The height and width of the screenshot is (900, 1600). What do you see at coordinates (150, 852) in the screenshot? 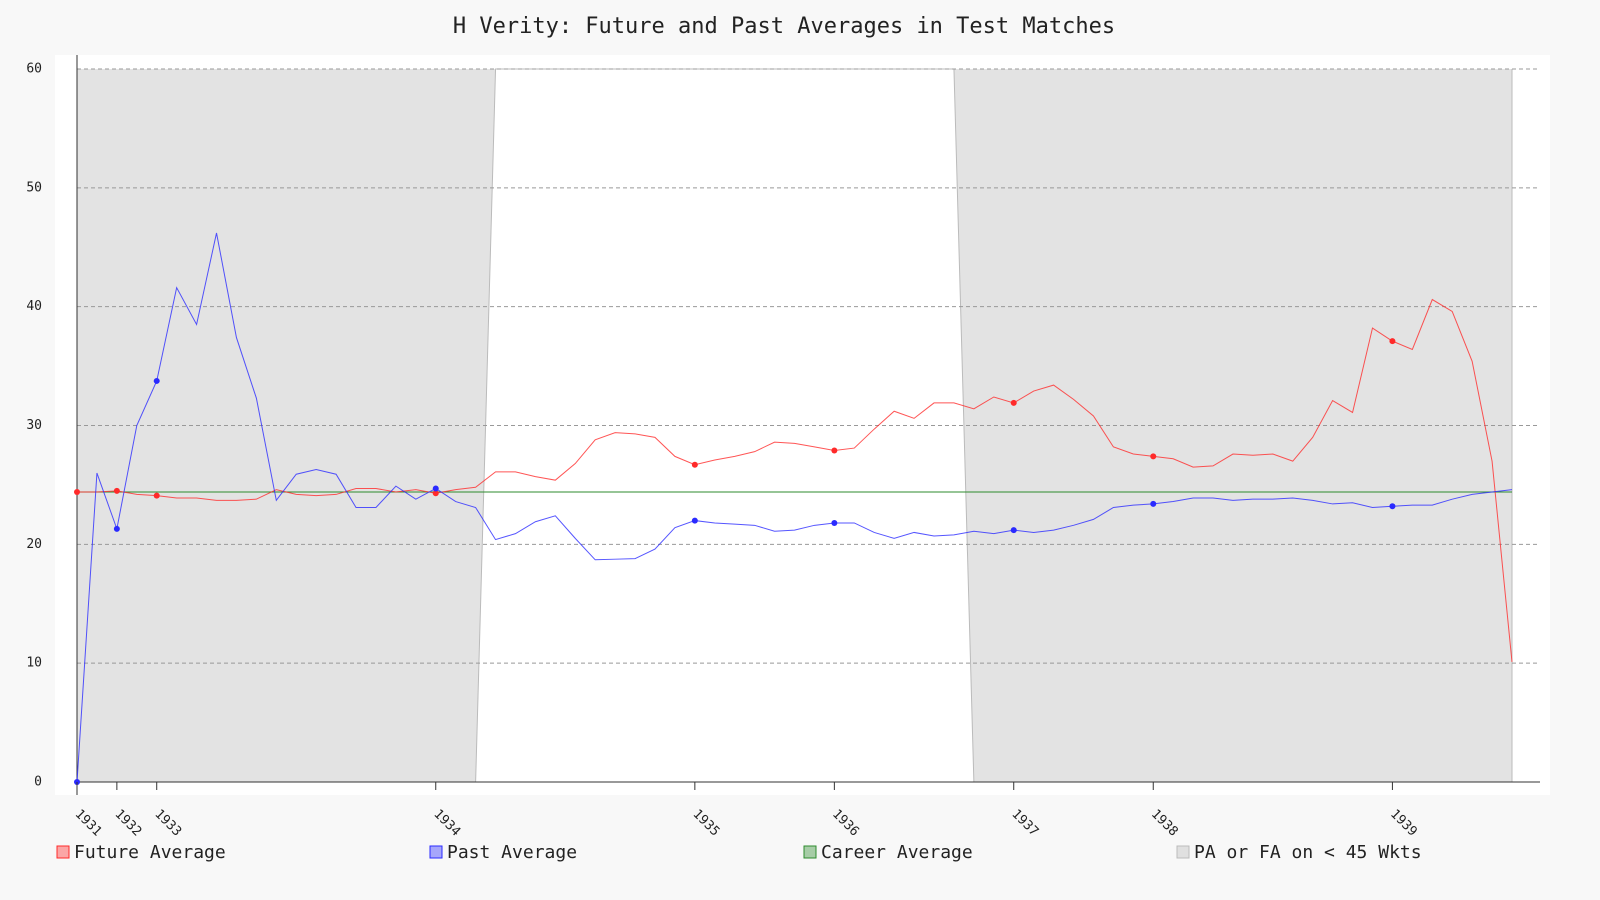
I see `legend-text: Future Average` at bounding box center [150, 852].